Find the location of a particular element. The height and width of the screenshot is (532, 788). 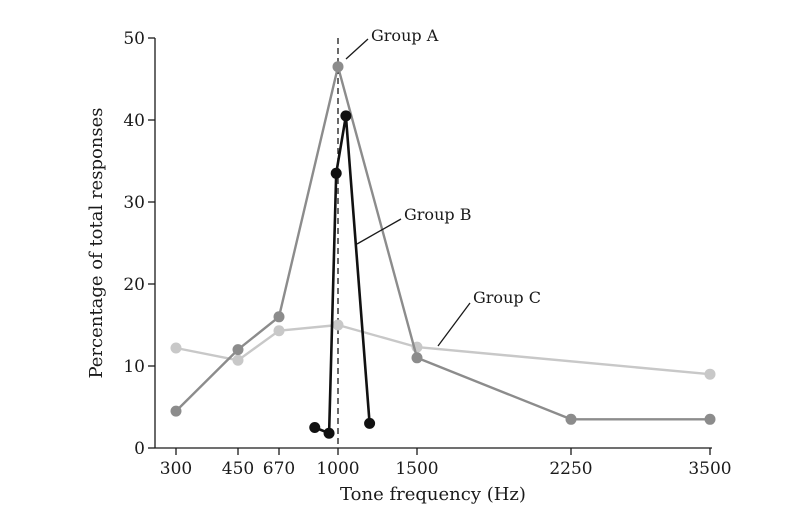

group-b-series is located at coordinates (342, 274).